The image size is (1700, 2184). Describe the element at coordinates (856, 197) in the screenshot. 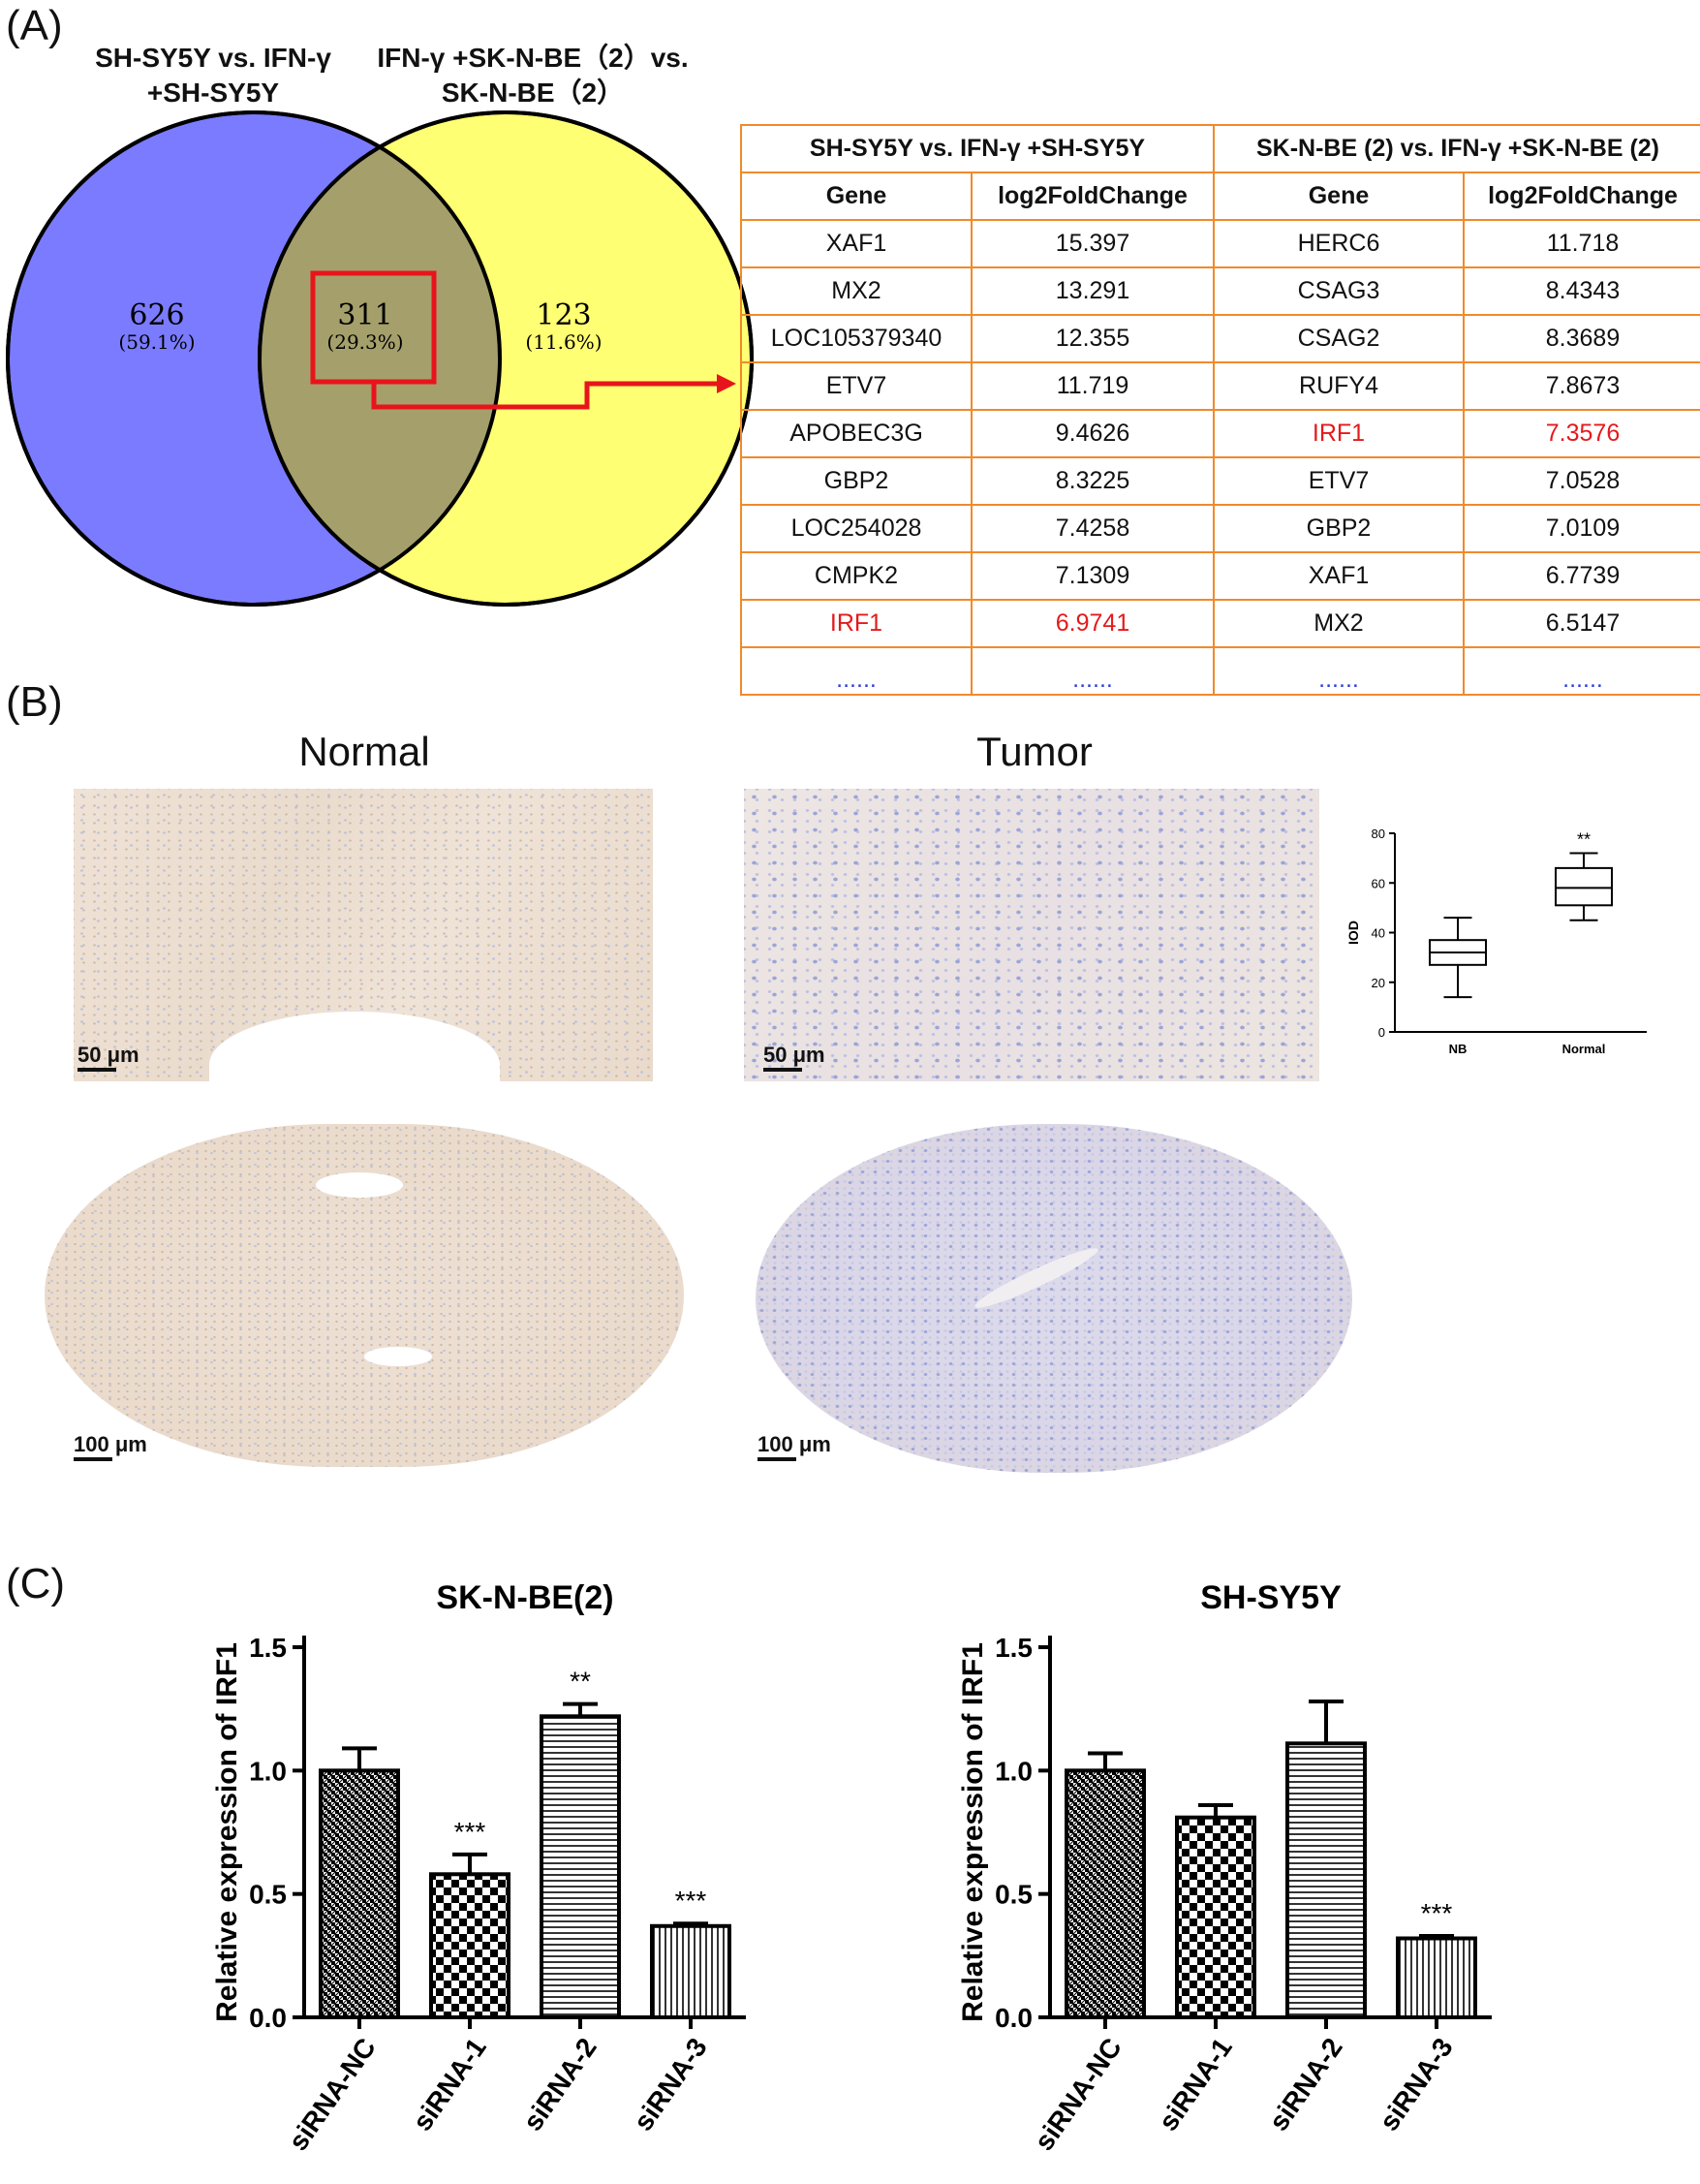

I see `col-gene-1: Gene` at that location.